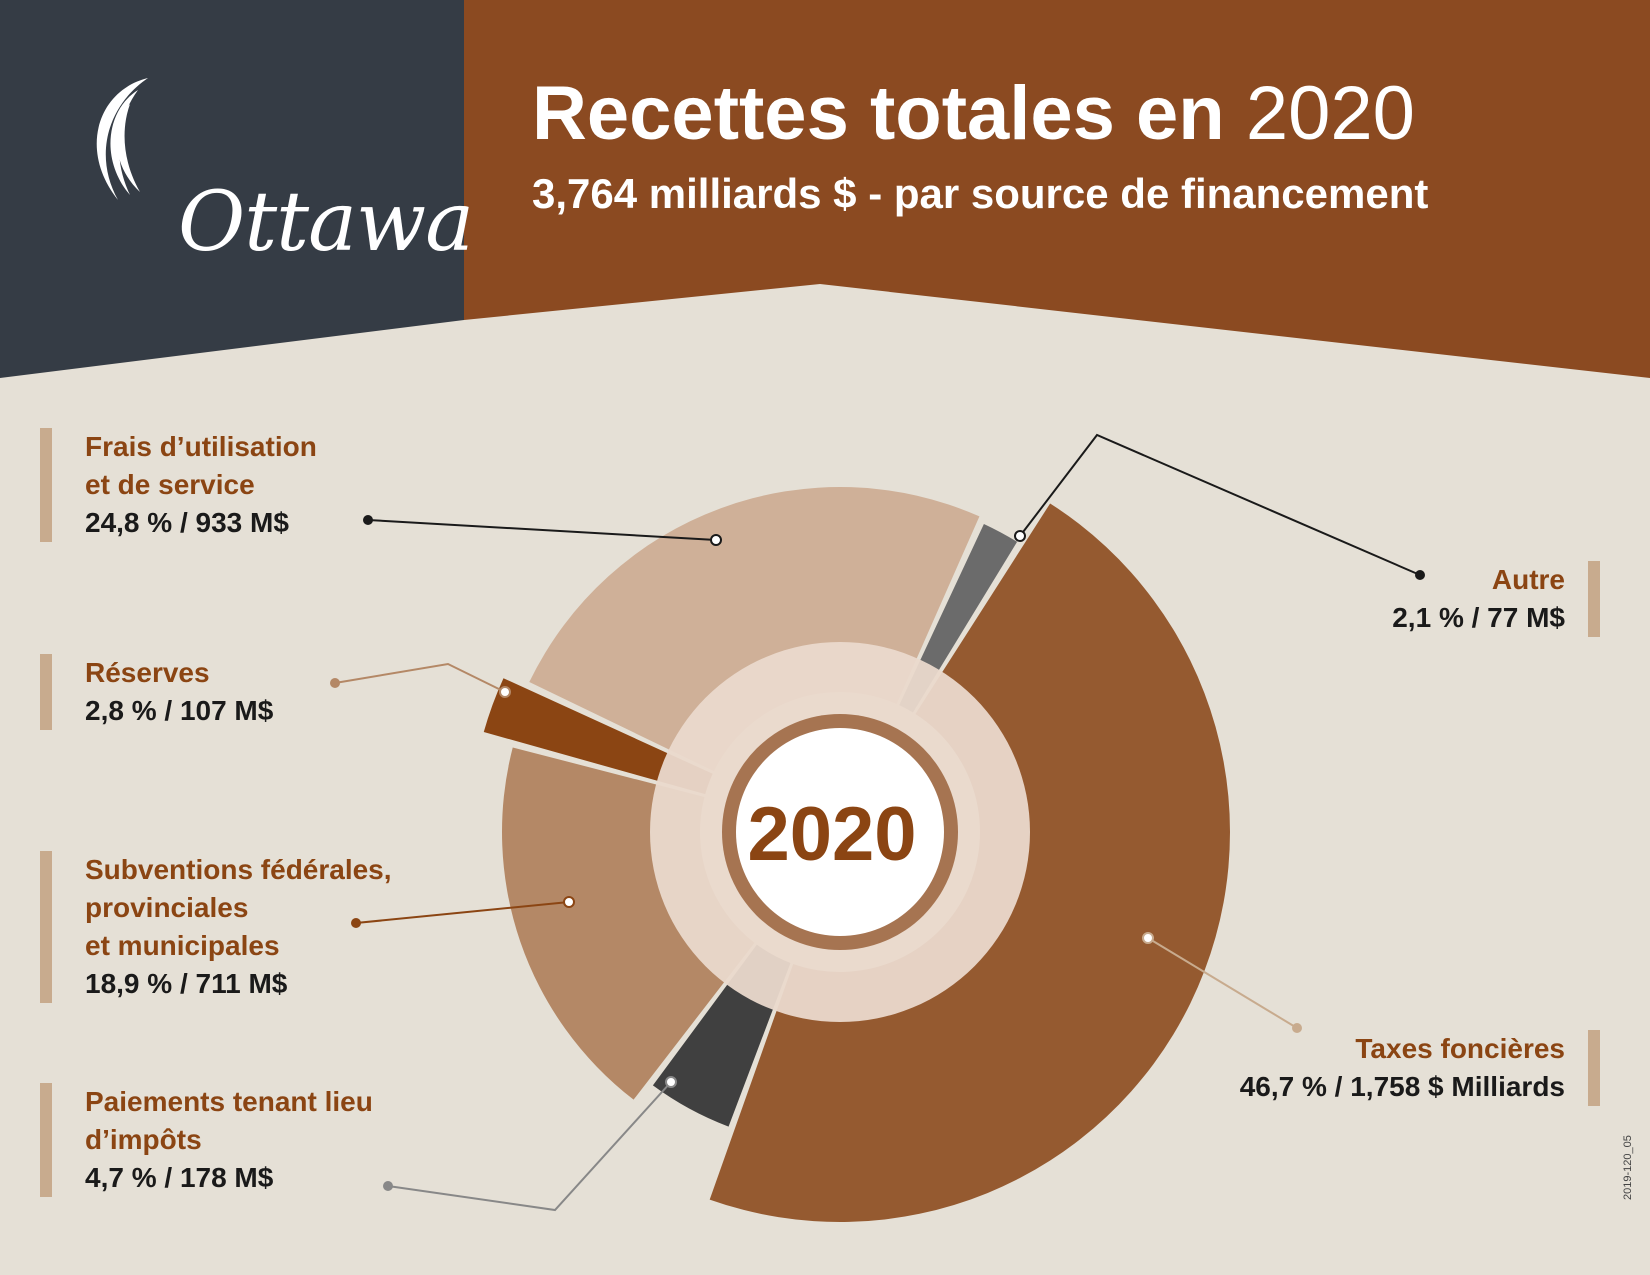  I want to click on label-frais-line1: Frais d’utilisation, so click(201, 446).